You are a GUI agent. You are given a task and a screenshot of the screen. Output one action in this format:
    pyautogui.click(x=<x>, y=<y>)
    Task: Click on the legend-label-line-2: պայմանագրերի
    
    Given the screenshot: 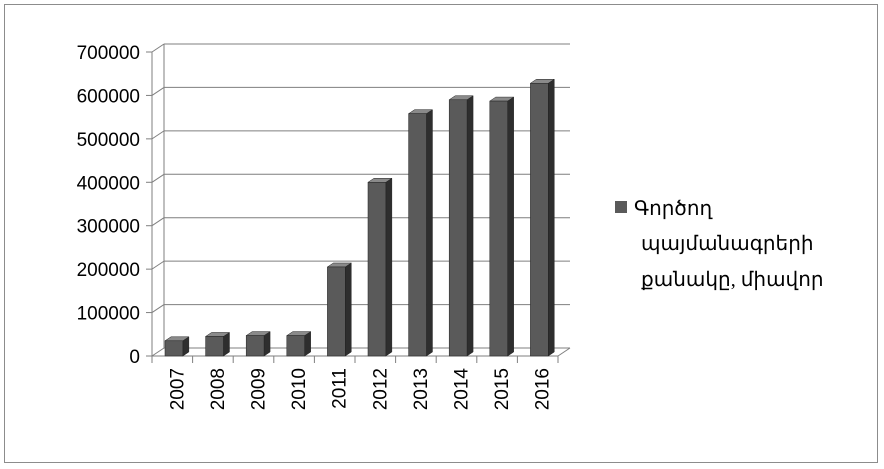 What is the action you would take?
    pyautogui.click(x=727, y=244)
    